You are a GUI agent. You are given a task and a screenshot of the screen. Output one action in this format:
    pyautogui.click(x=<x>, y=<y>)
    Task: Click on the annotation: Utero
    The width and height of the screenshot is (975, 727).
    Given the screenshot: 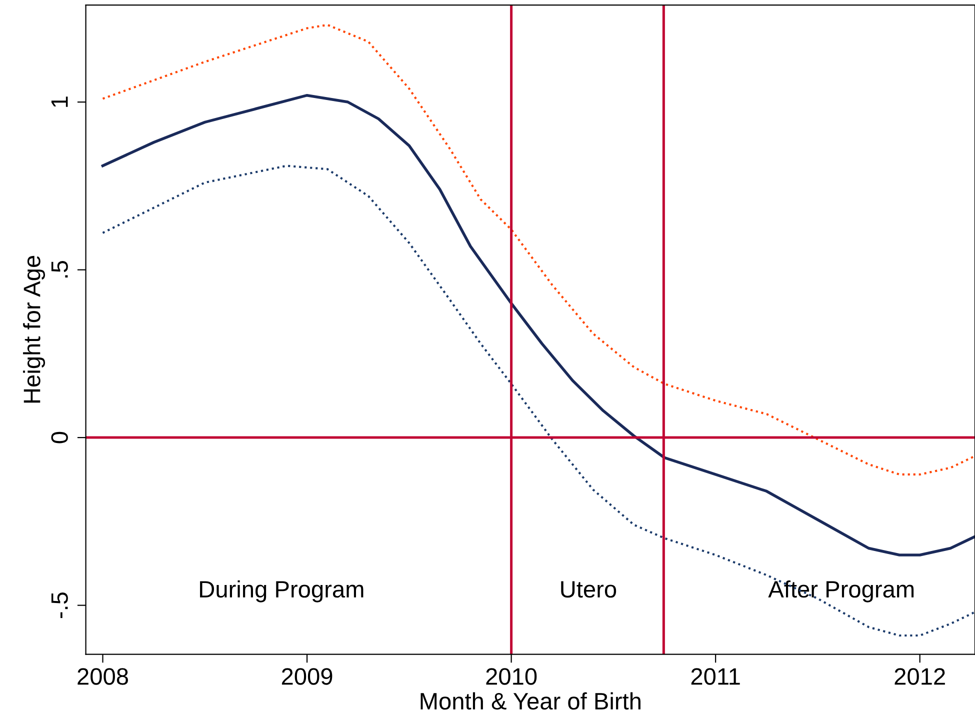 What is the action you would take?
    pyautogui.click(x=588, y=589)
    